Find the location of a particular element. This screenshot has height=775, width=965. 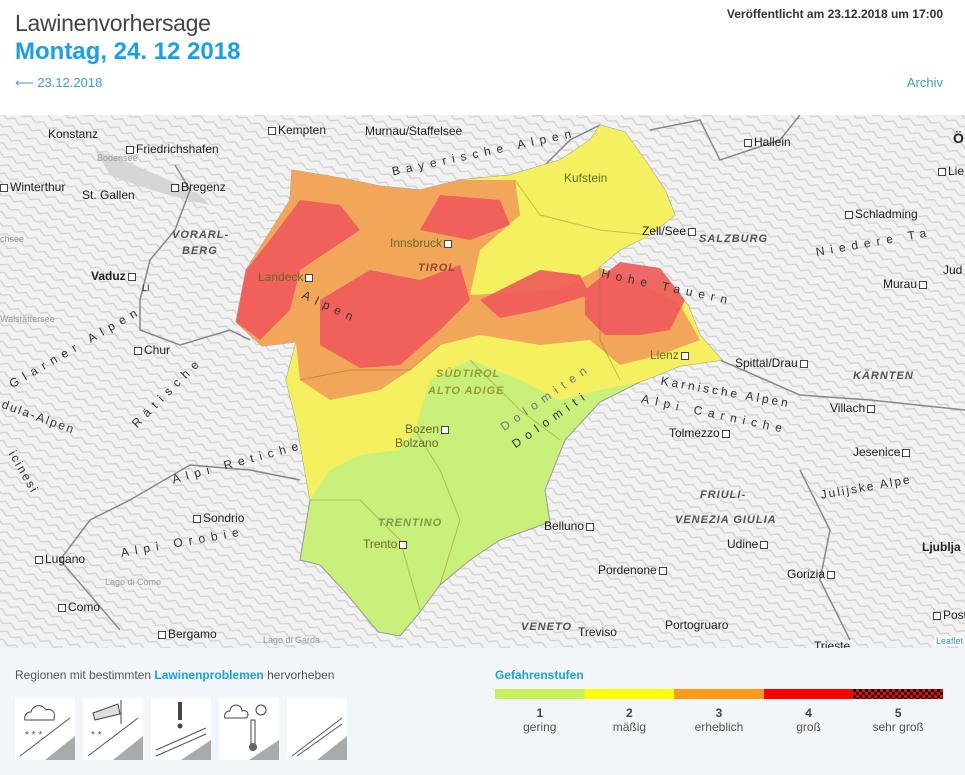

city-label: Belluno is located at coordinates (569, 526).